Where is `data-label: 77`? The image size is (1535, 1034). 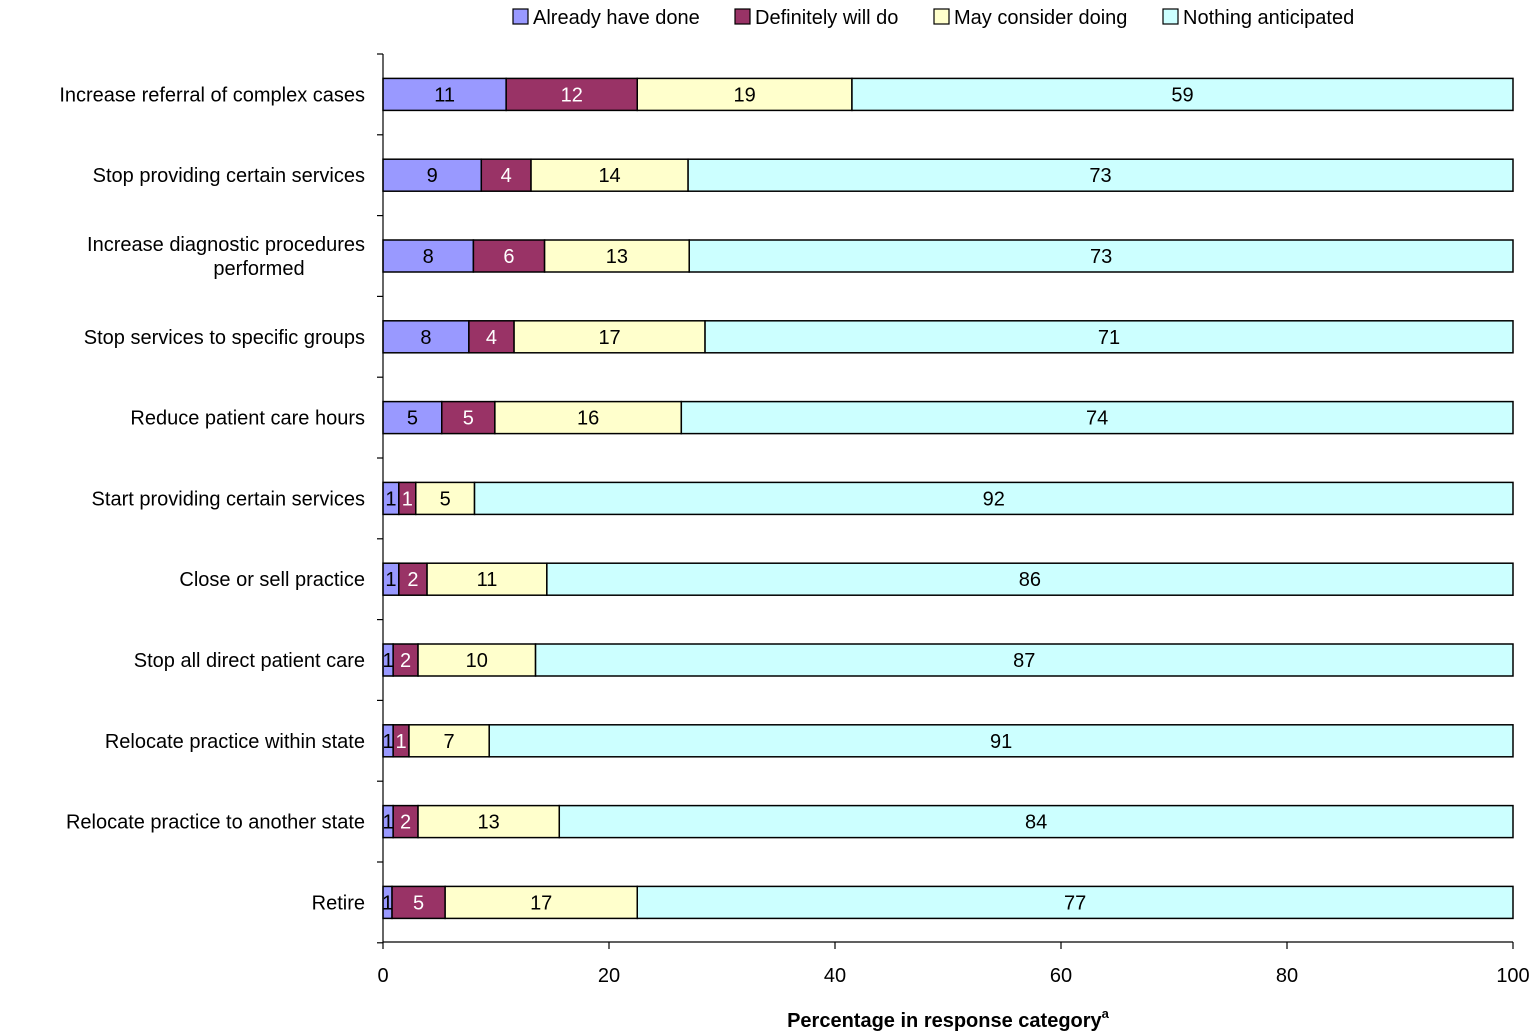 data-label: 77 is located at coordinates (1075, 903).